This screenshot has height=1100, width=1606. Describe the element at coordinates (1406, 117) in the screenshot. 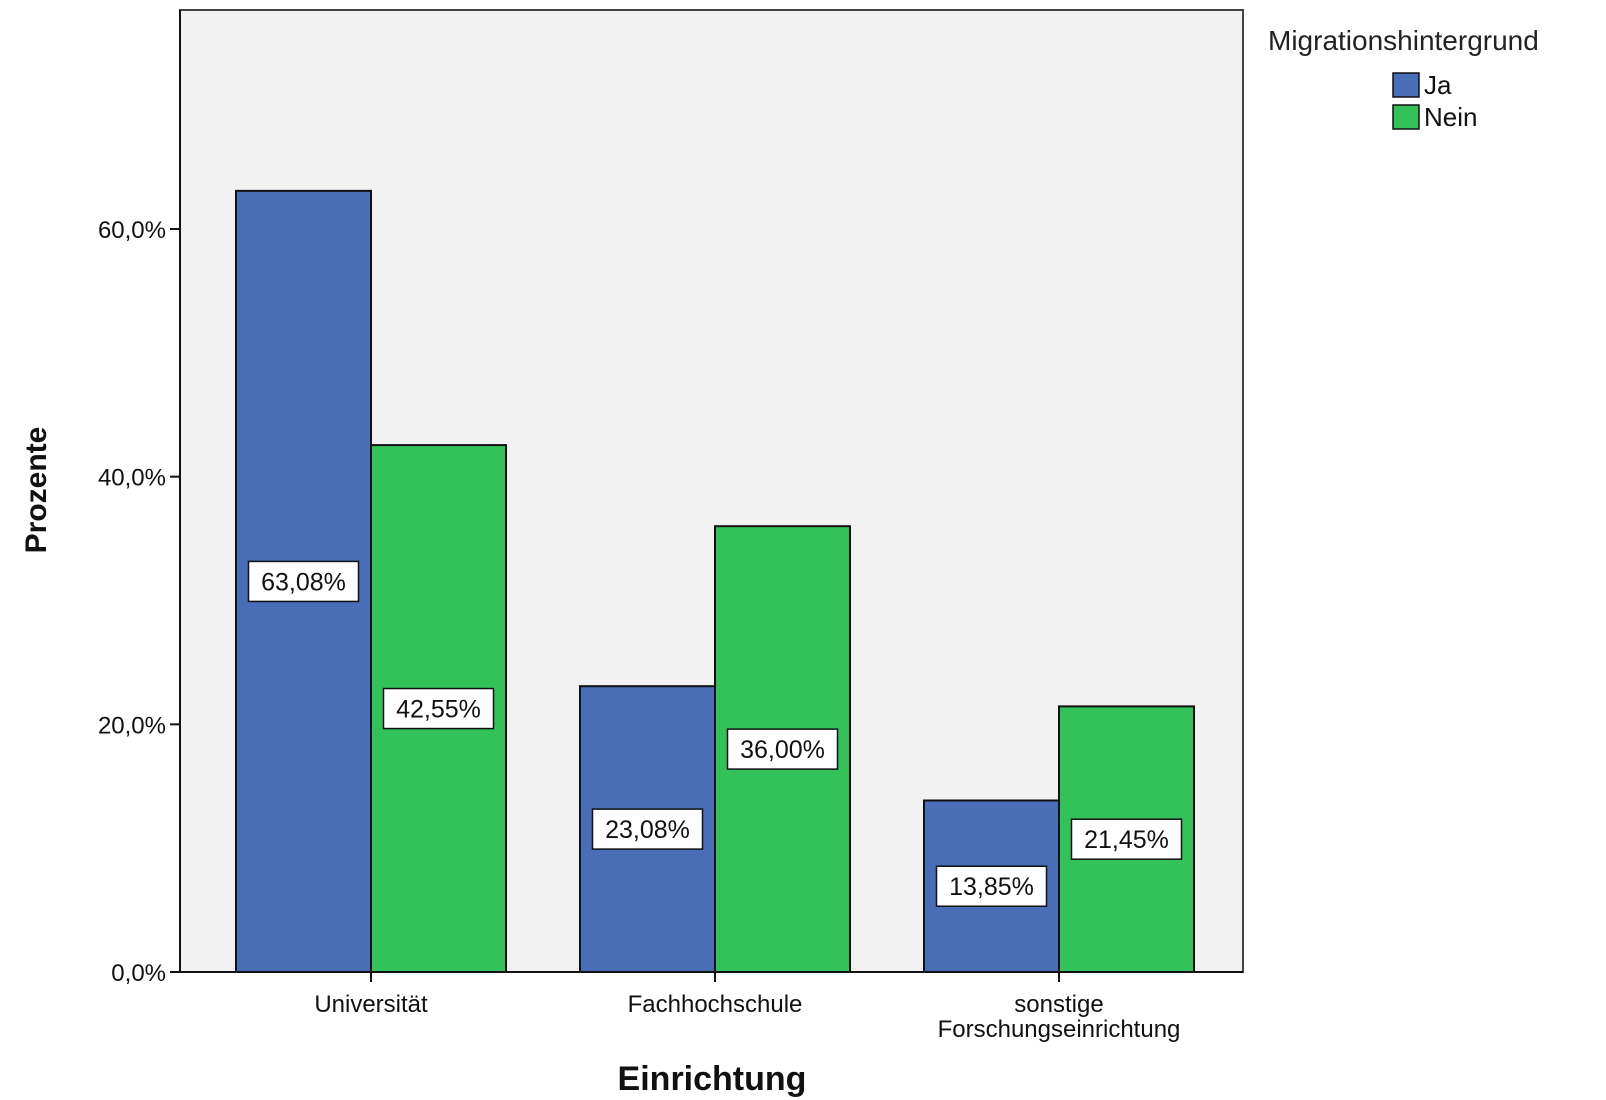

I see `legend-swatch-nein` at that location.